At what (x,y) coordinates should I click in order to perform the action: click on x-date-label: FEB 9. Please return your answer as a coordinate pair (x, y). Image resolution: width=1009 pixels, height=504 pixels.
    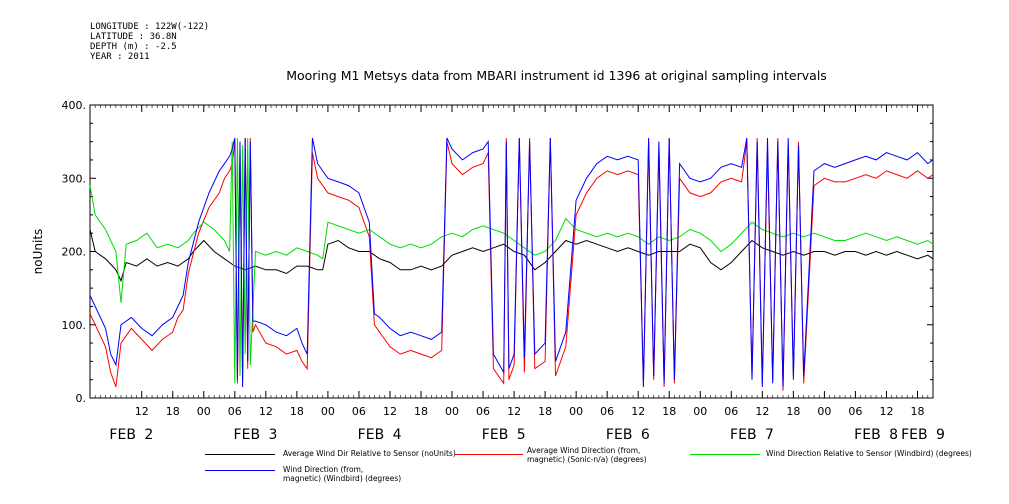
    Looking at the image, I should click on (923, 435).